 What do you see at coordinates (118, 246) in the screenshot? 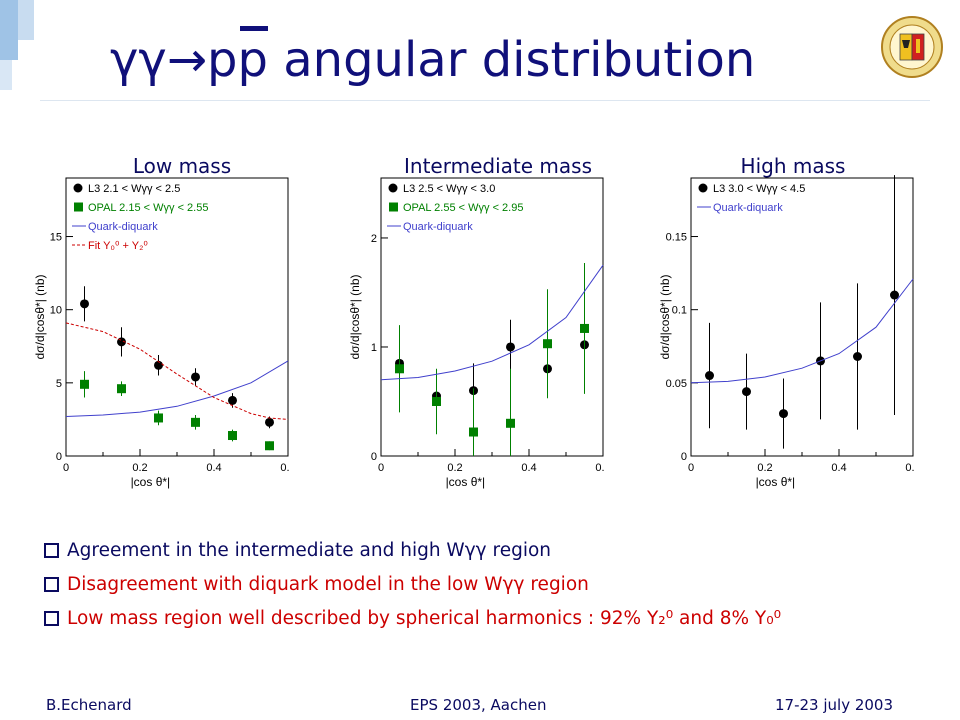
I see `legend-label: Fit Y₀⁰ + Y₂⁰` at bounding box center [118, 246].